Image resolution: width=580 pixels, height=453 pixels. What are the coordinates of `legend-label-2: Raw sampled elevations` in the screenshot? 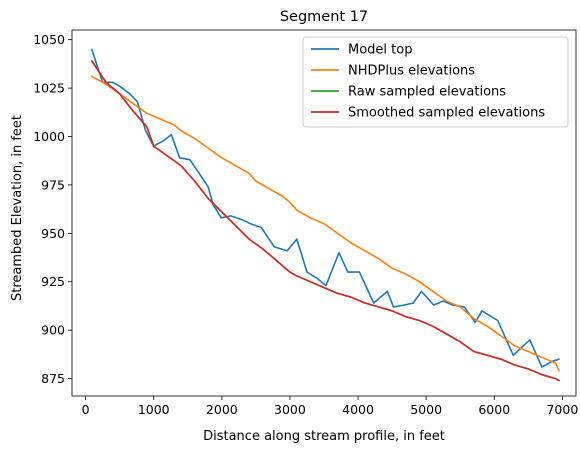 It's located at (427, 92).